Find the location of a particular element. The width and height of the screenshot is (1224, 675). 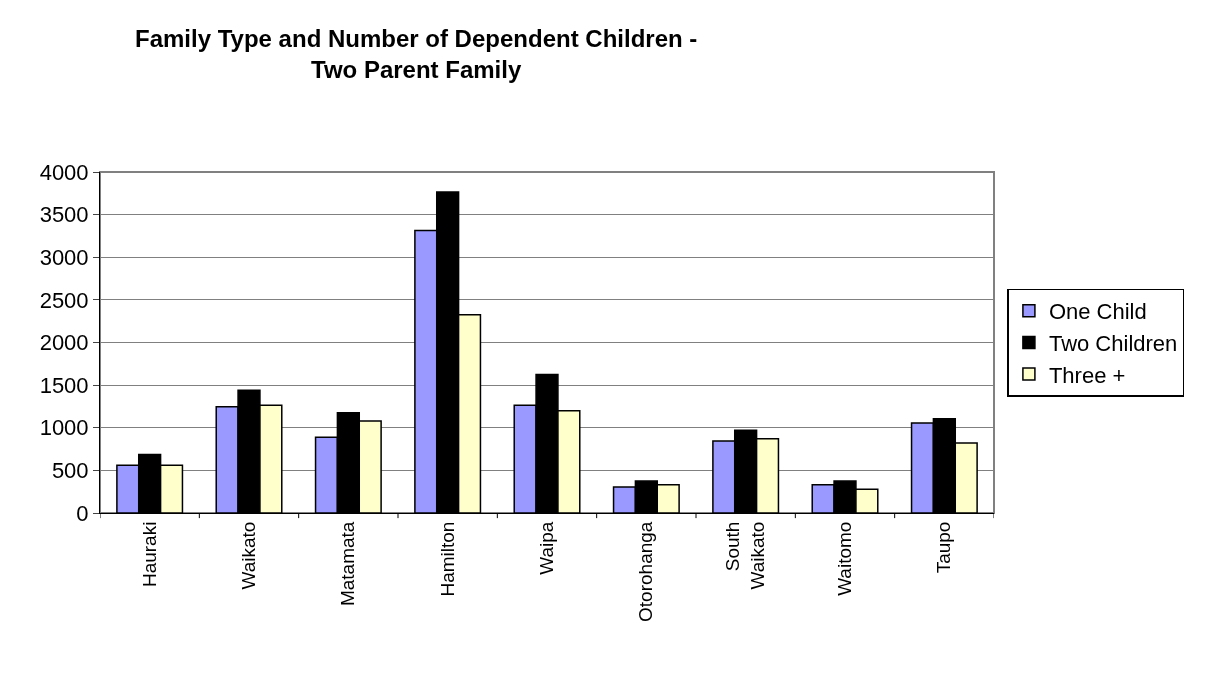

legend-label: One Child is located at coordinates (1097, 312).